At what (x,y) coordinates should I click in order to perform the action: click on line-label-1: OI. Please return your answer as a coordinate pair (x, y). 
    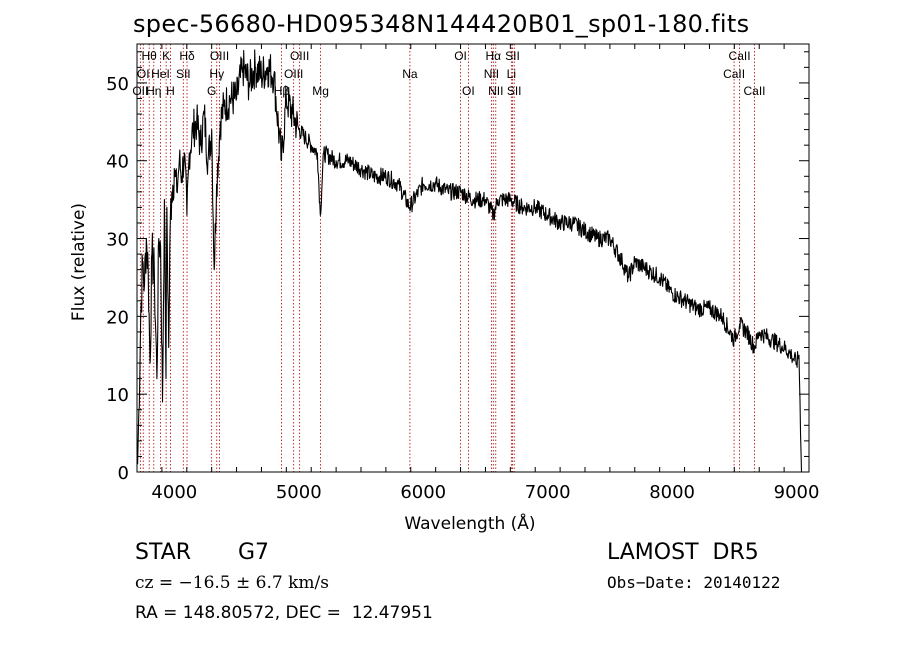
    Looking at the image, I should click on (143, 74).